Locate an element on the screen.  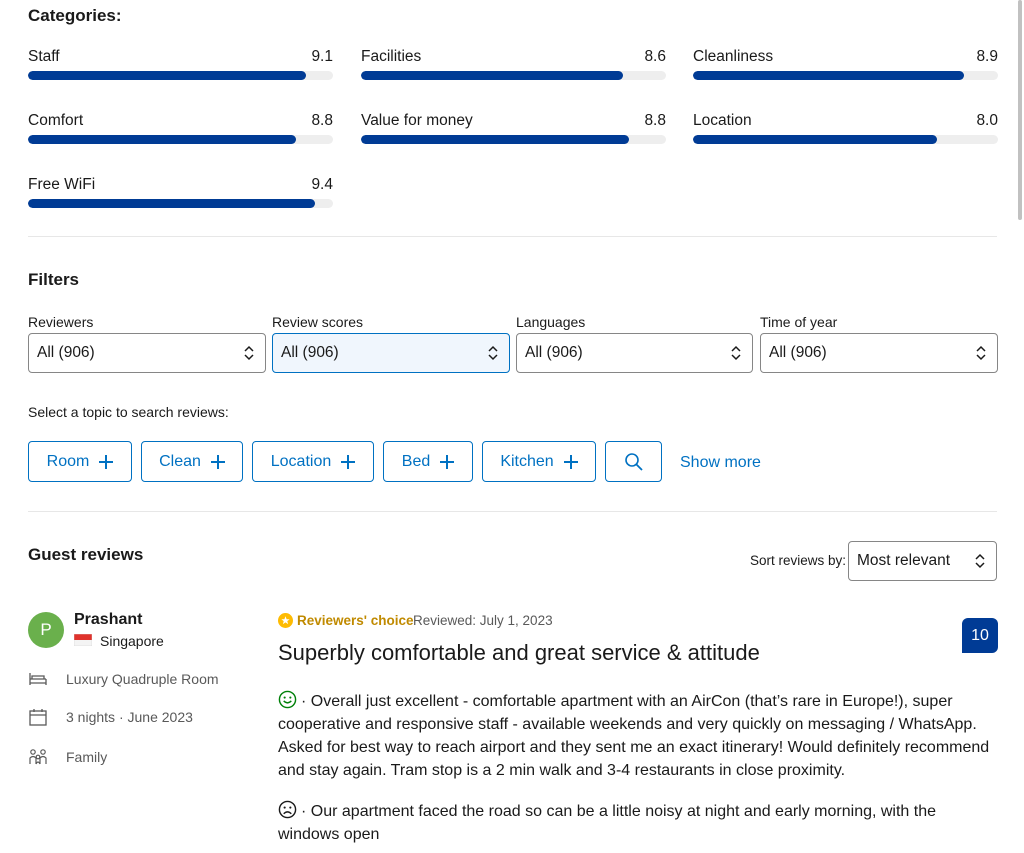
category-score: 8.9 is located at coordinates (987, 56).